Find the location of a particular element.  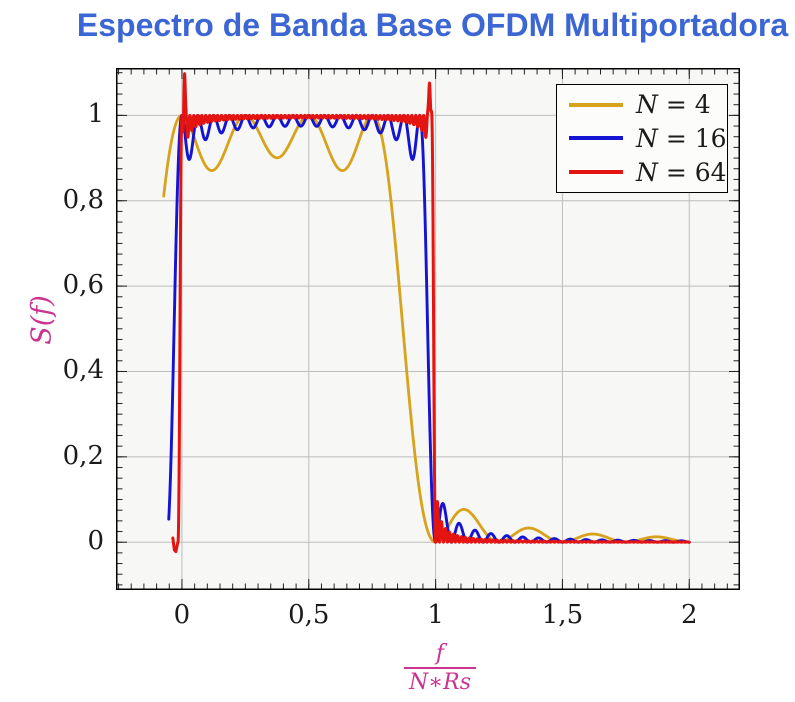

y-axis-label: S(f) is located at coordinates (42, 320).